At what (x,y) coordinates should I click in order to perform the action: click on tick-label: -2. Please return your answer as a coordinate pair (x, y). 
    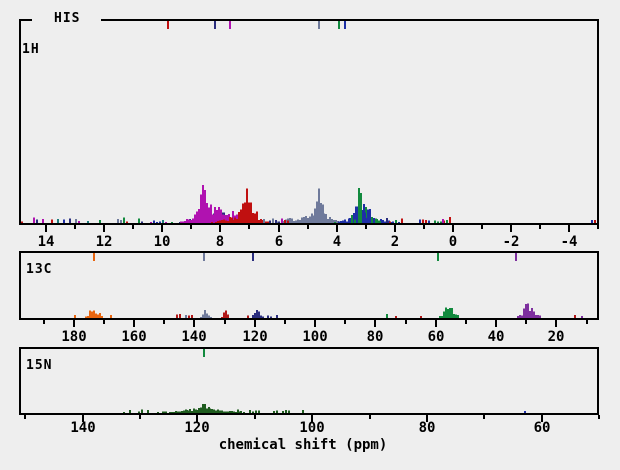
    Looking at the image, I should click on (511, 242).